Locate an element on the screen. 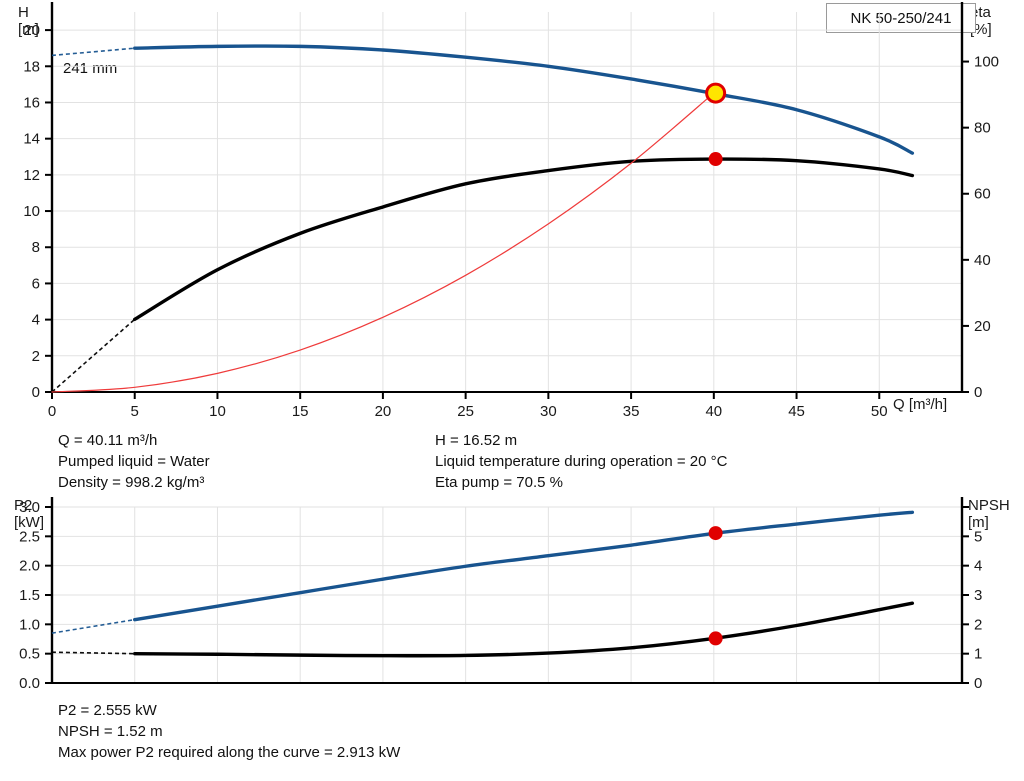 This screenshot has width=1024, height=781. tick-label-right: 40 is located at coordinates (982, 260).